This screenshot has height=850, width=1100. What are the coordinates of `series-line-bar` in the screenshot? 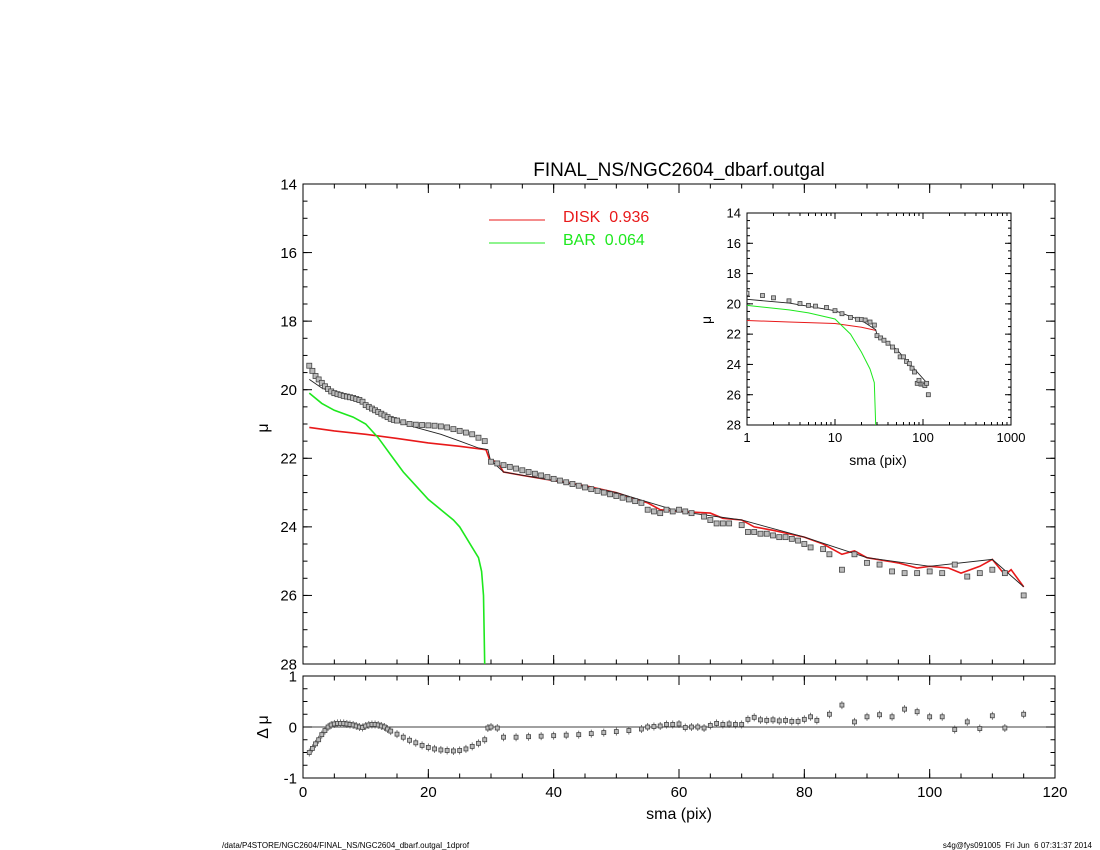 It's located at (812, 364).